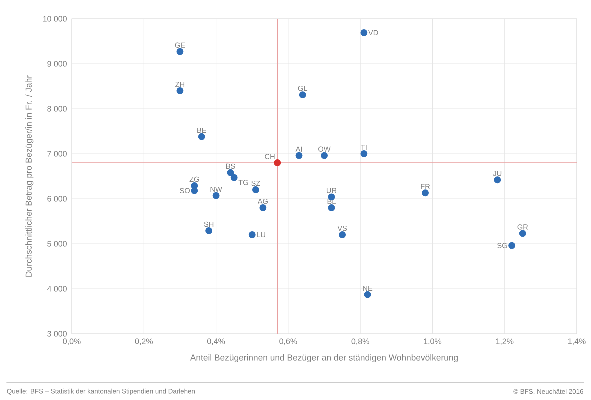 Image resolution: width=591 pixels, height=400 pixels. What do you see at coordinates (30, 176) in the screenshot?
I see `y-axis-title: Durchschnittlicher Betrag pro Bezüger/in in Fr. / Jahr` at bounding box center [30, 176].